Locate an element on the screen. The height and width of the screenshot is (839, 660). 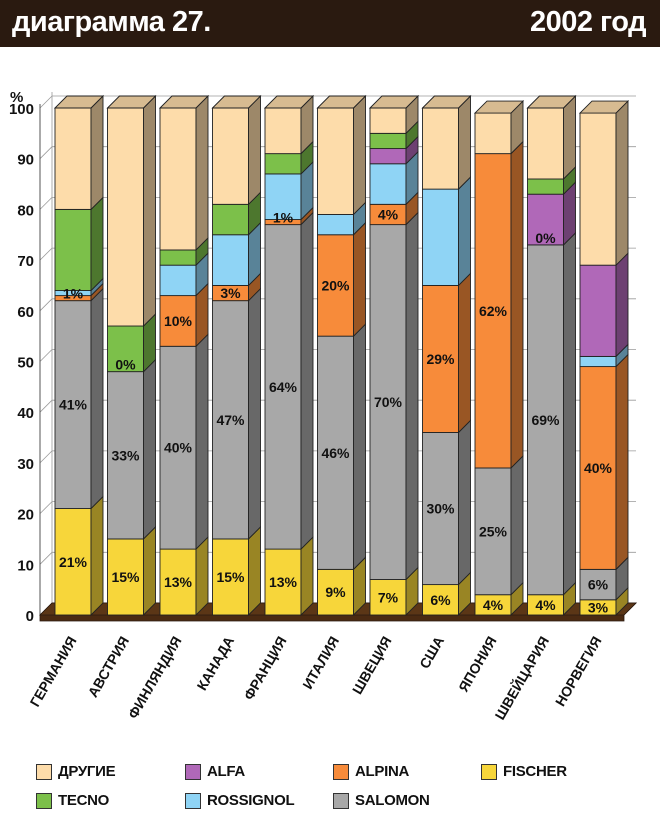
data-label: 47% is located at coordinates (230, 420).